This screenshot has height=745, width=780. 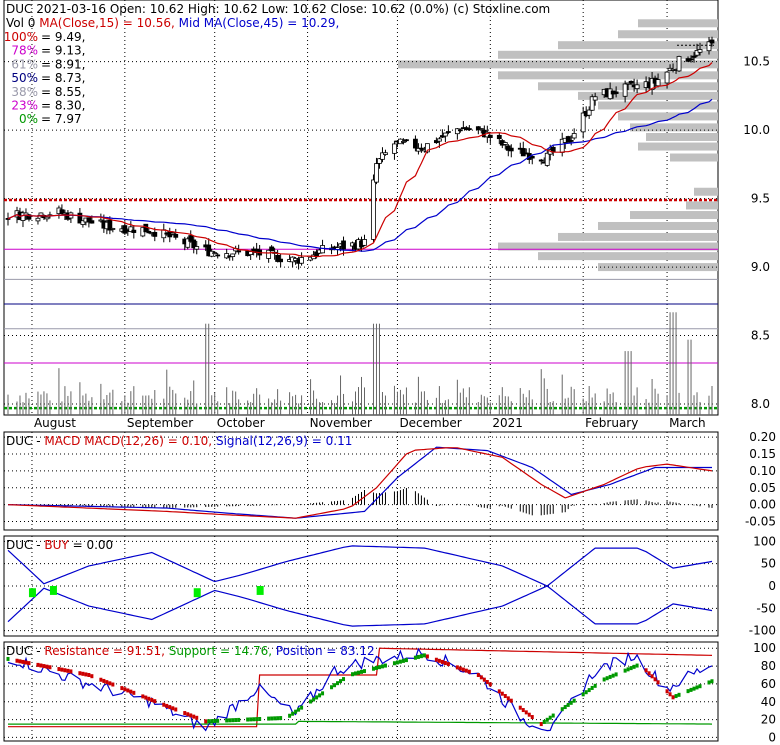 What do you see at coordinates (756, 130) in the screenshot?
I see `price-tick-label: 10.0` at bounding box center [756, 130].